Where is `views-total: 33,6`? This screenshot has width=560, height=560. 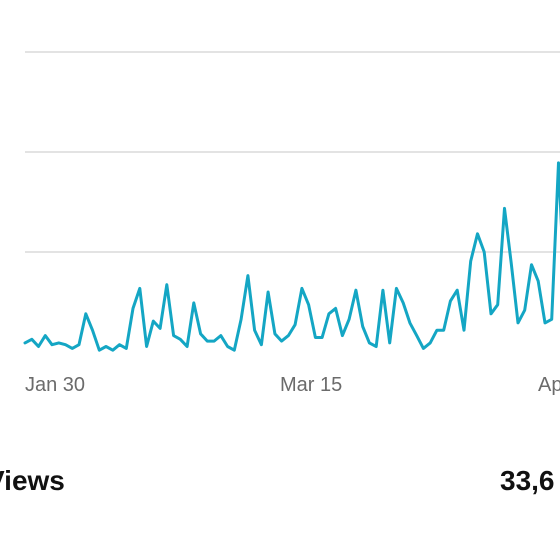 views-total: 33,6 is located at coordinates (527, 480).